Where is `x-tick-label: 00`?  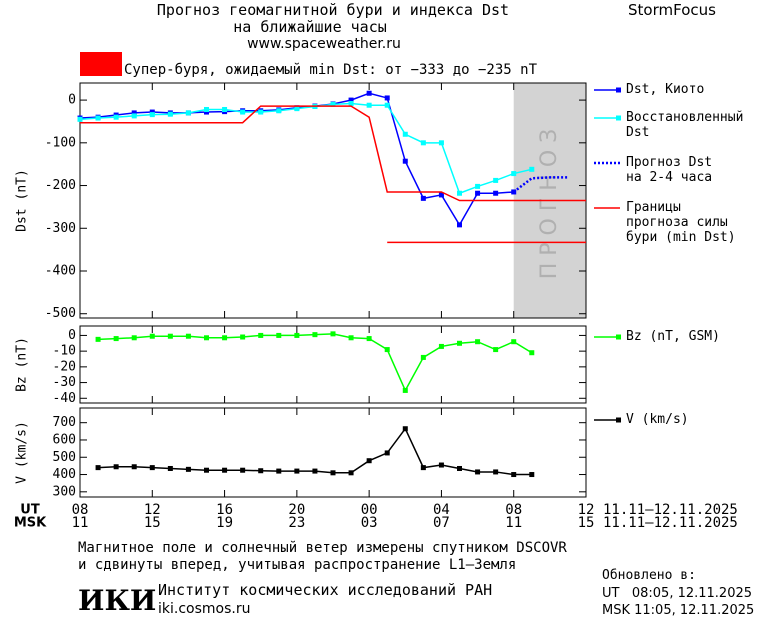
x-tick-label: 00 is located at coordinates (369, 510).